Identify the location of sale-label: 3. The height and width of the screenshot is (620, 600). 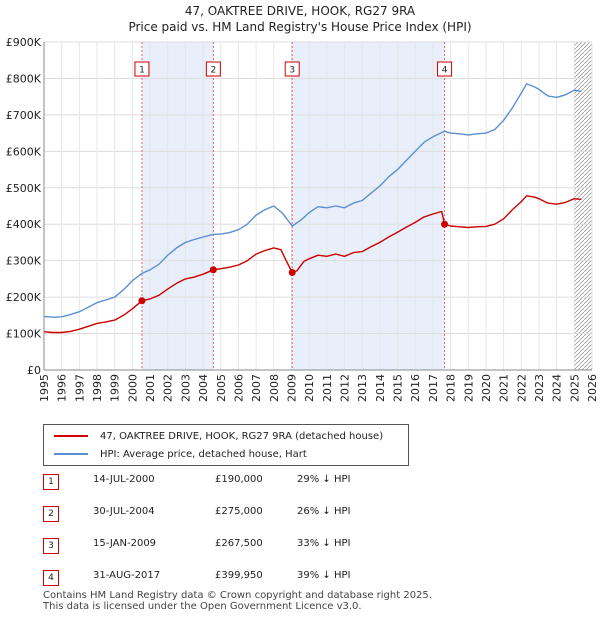
(292, 71).